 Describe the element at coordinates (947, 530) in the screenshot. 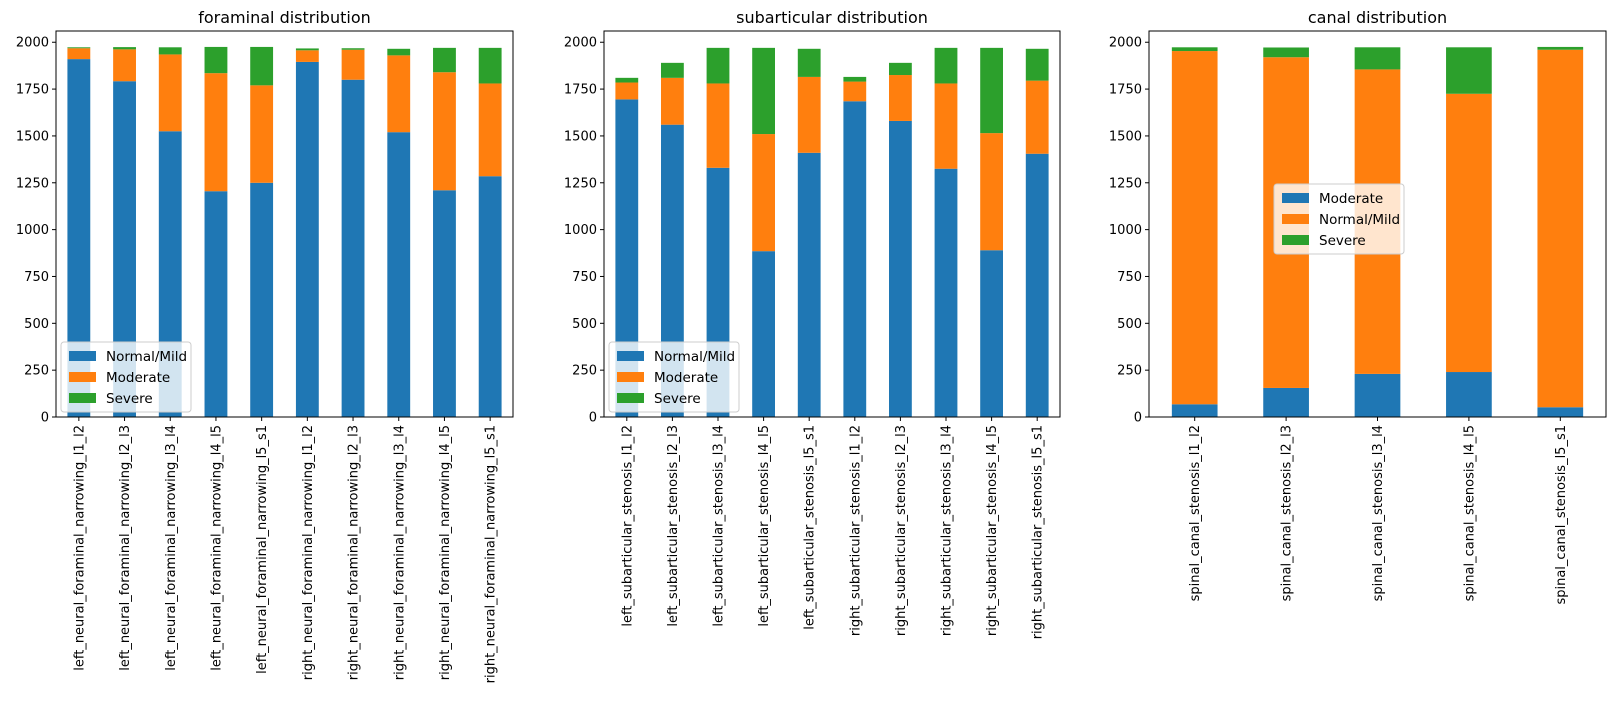

I see `x-tick-label: right_subarticular_stenosis_l3_l4` at that location.